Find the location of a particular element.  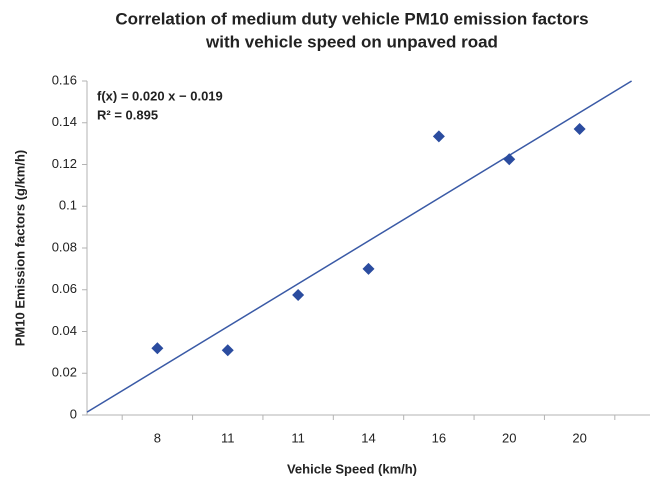

chart-title: with vehicle speed on unpaved road is located at coordinates (351, 41).